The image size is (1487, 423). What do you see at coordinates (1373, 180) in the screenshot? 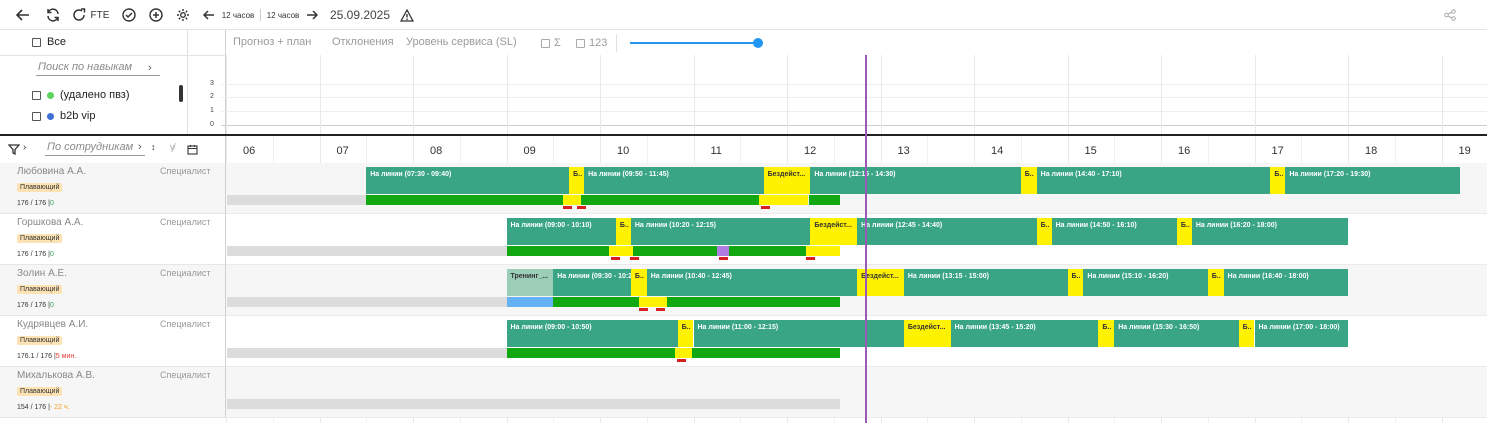
I see `schedule-segment: На линии (17:20 - 19:30)` at bounding box center [1373, 180].